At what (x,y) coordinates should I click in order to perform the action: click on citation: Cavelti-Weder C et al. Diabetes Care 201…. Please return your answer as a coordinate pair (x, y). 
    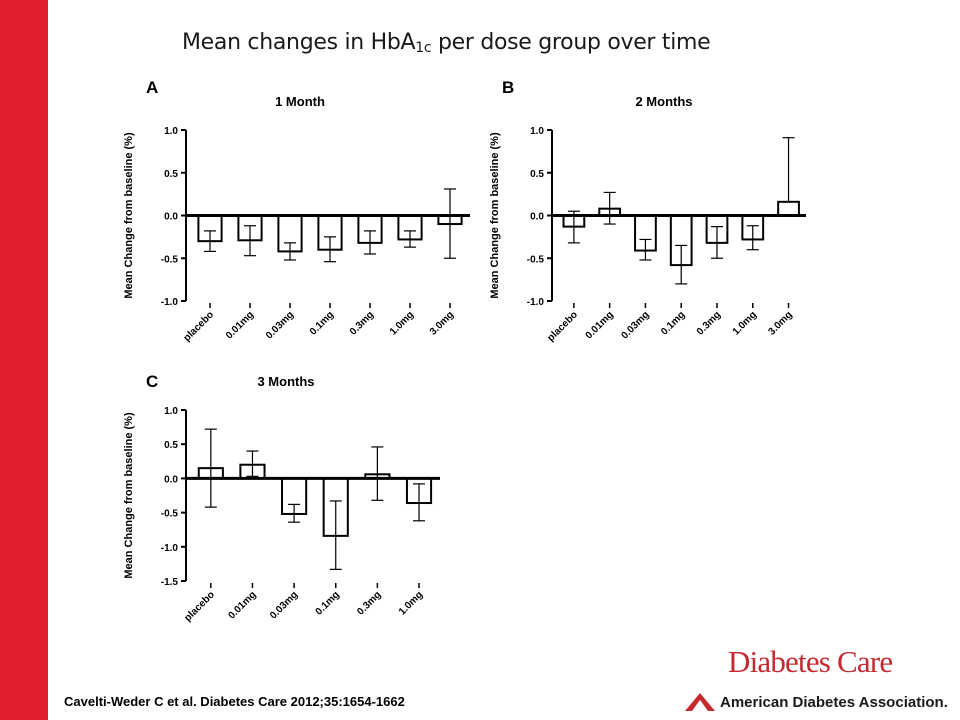
    Looking at the image, I should click on (234, 701).